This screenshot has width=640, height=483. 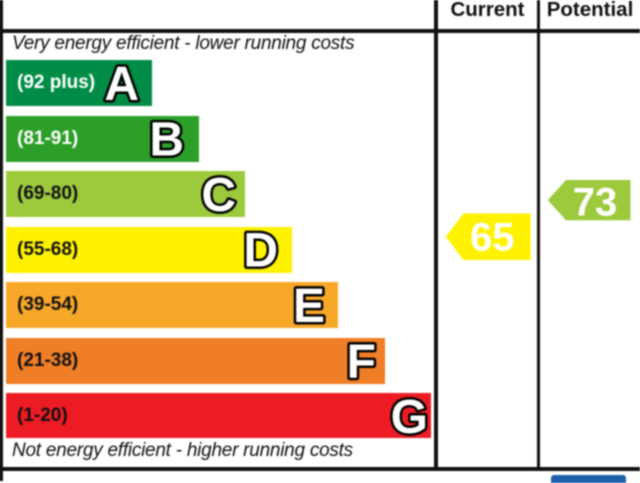 What do you see at coordinates (218, 195) in the screenshot?
I see `svg-text: C` at bounding box center [218, 195].